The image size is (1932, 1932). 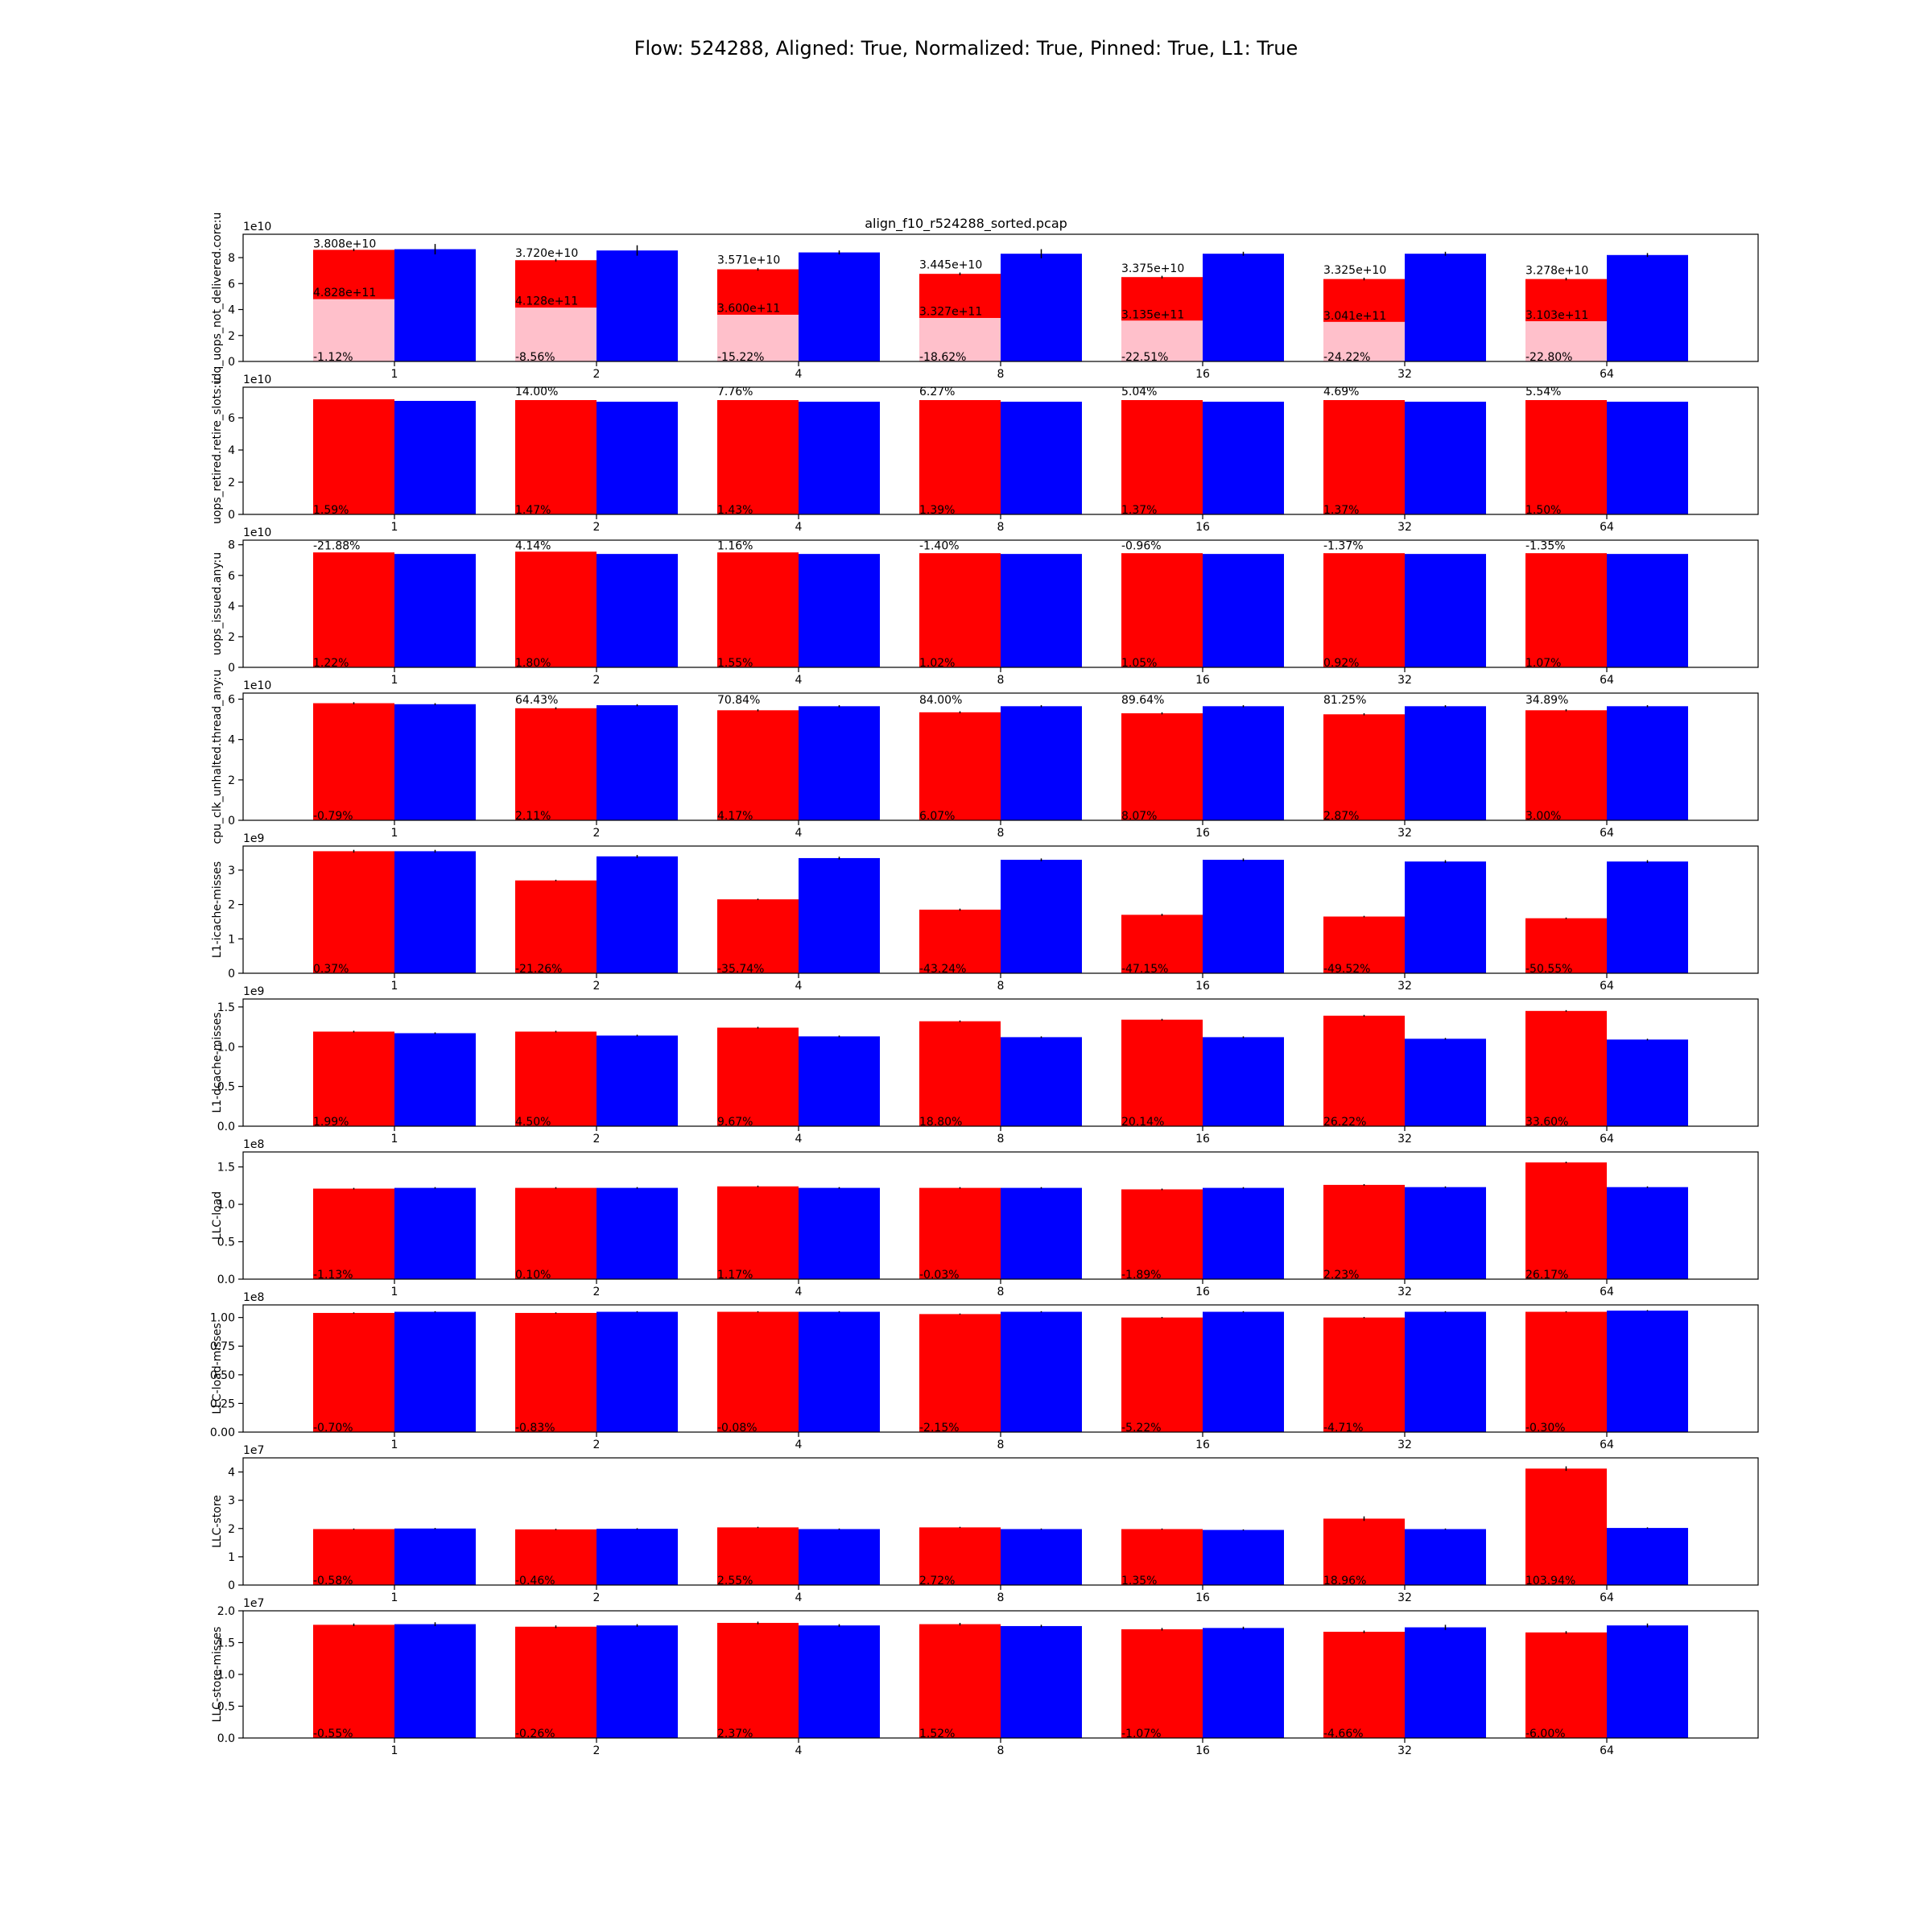 I want to click on bar-annotation-bottom: -24.22%, so click(x=1346, y=357).